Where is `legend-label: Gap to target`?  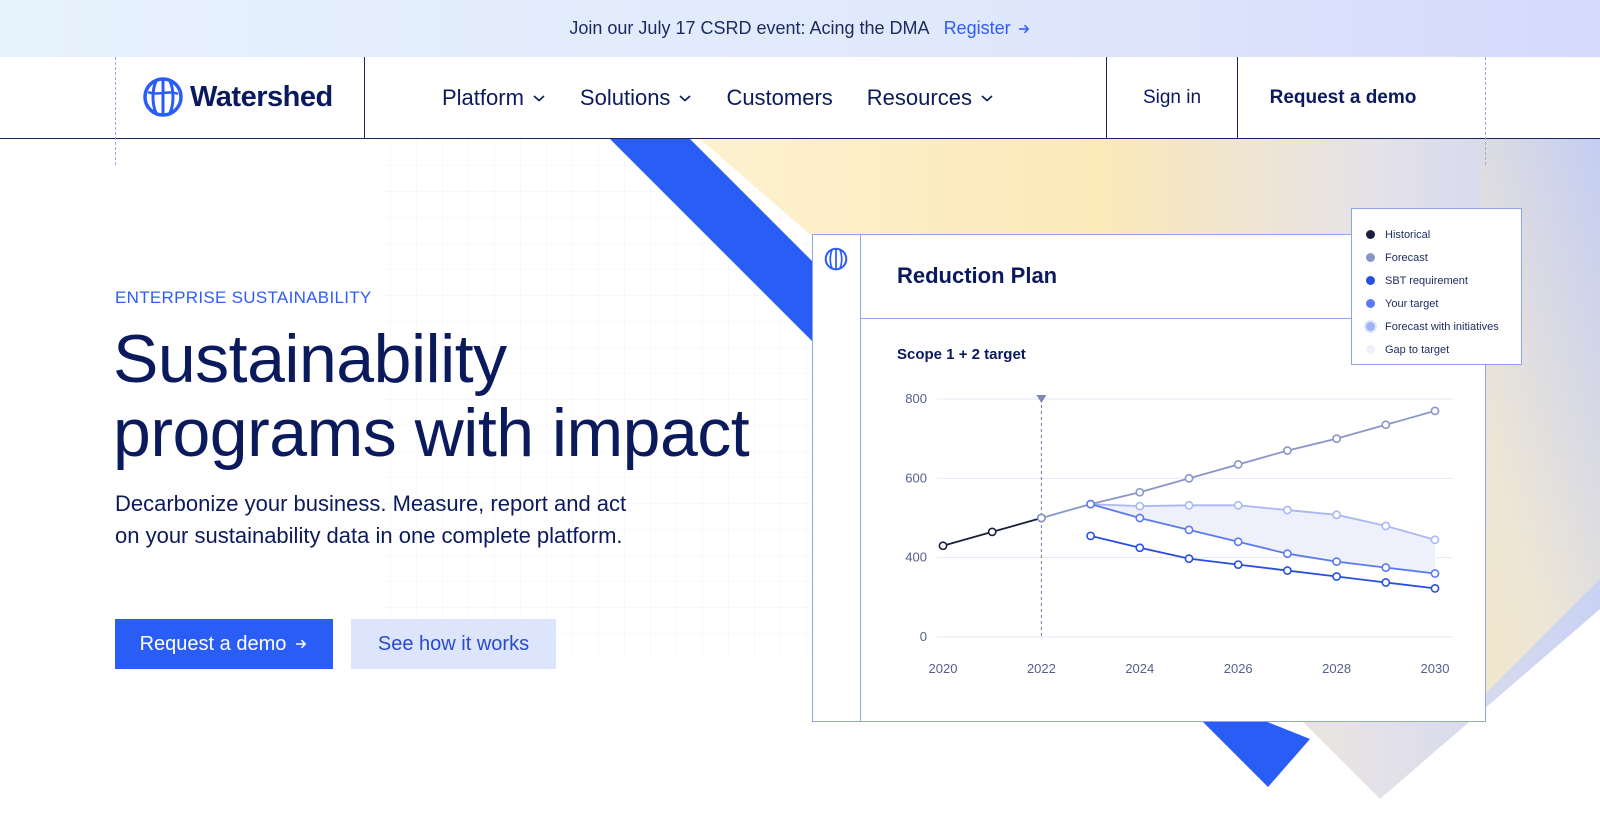 legend-label: Gap to target is located at coordinates (1417, 349).